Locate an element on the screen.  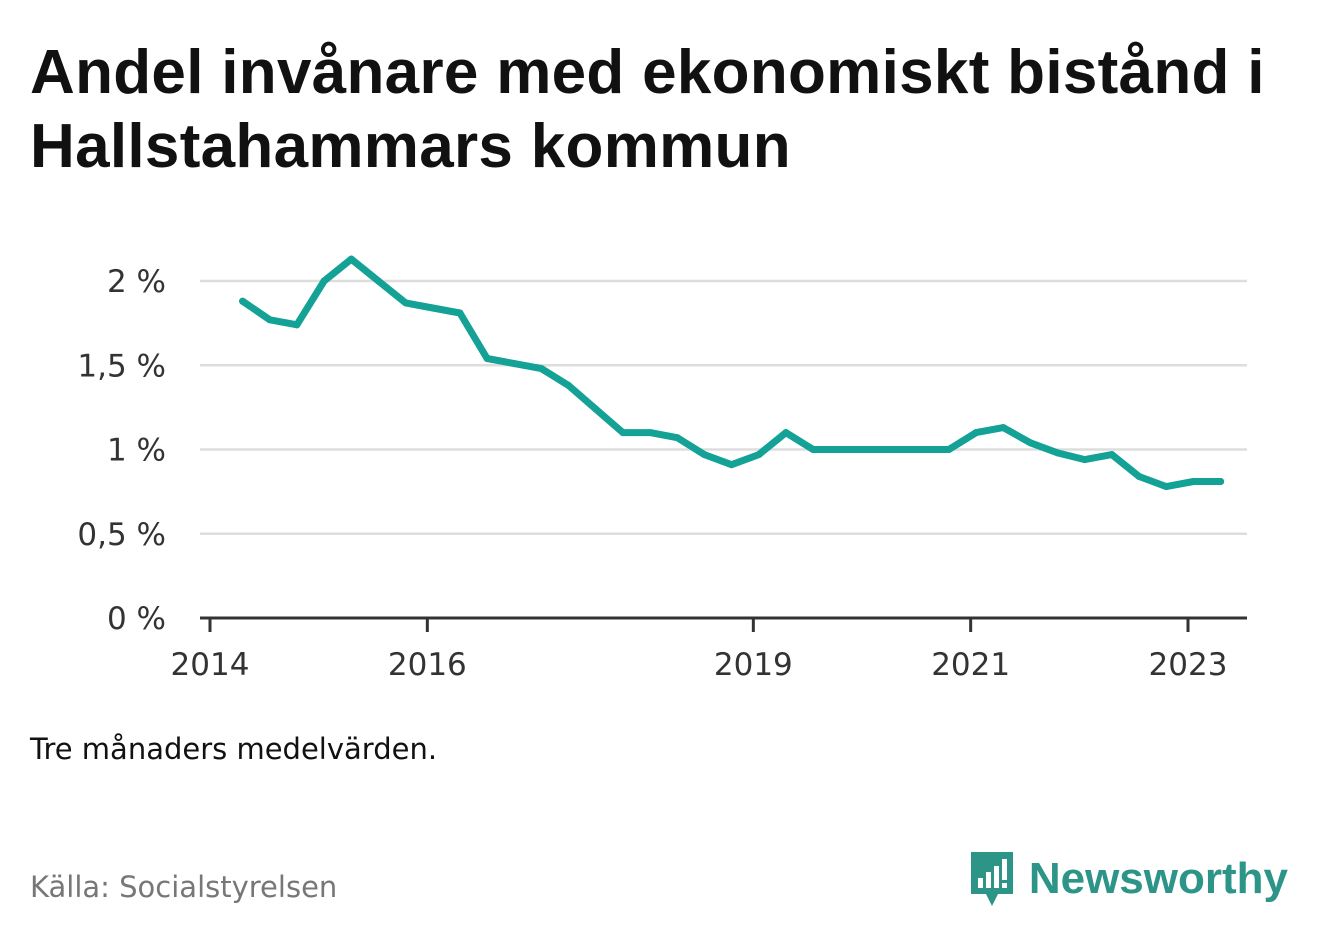
x-tick-label: 2023 is located at coordinates (1188, 665).